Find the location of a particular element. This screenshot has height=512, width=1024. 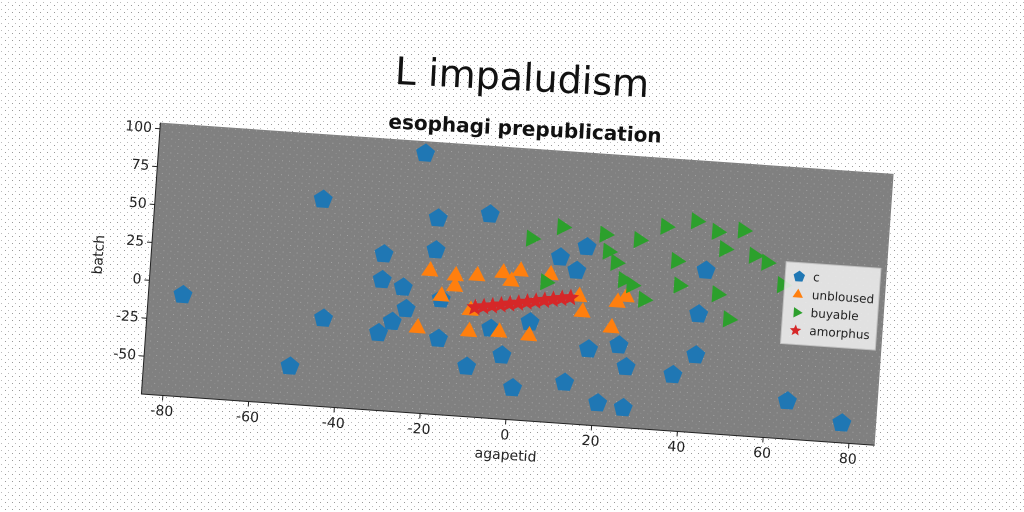

x-tick-label: 40 is located at coordinates (676, 447).